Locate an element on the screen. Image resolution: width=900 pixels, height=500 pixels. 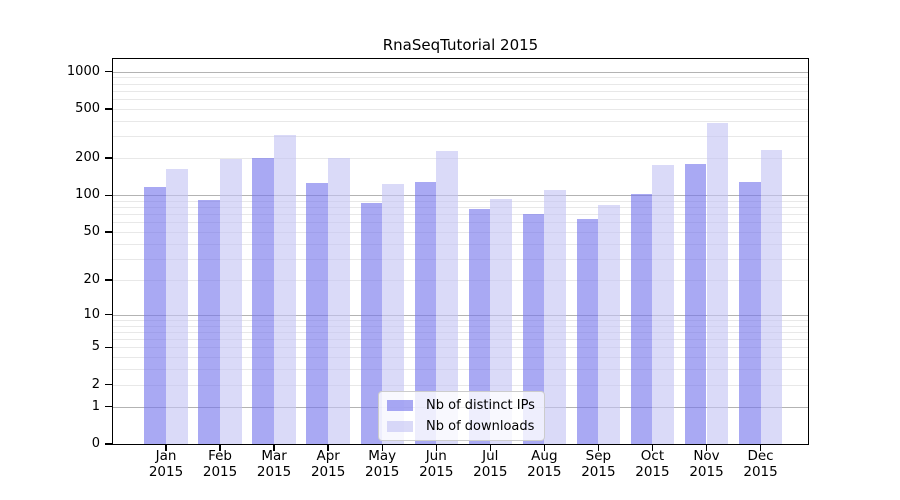
month-text: Jun is located at coordinates (436, 456).